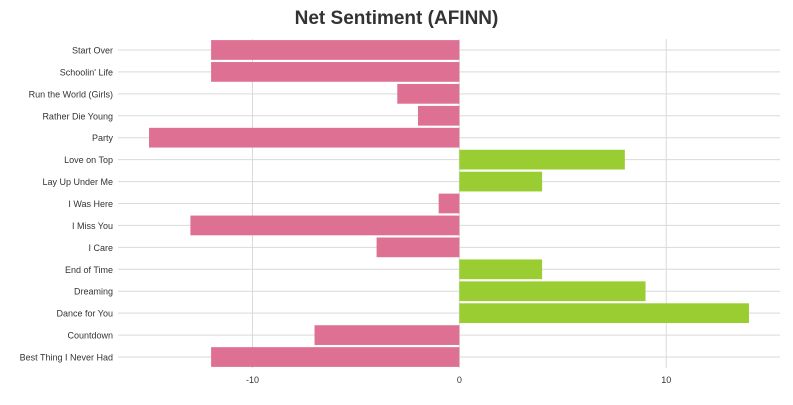 The height and width of the screenshot is (405, 793). Describe the element at coordinates (77, 182) in the screenshot. I see `y-tick-label: Lay Up Under Me` at that location.